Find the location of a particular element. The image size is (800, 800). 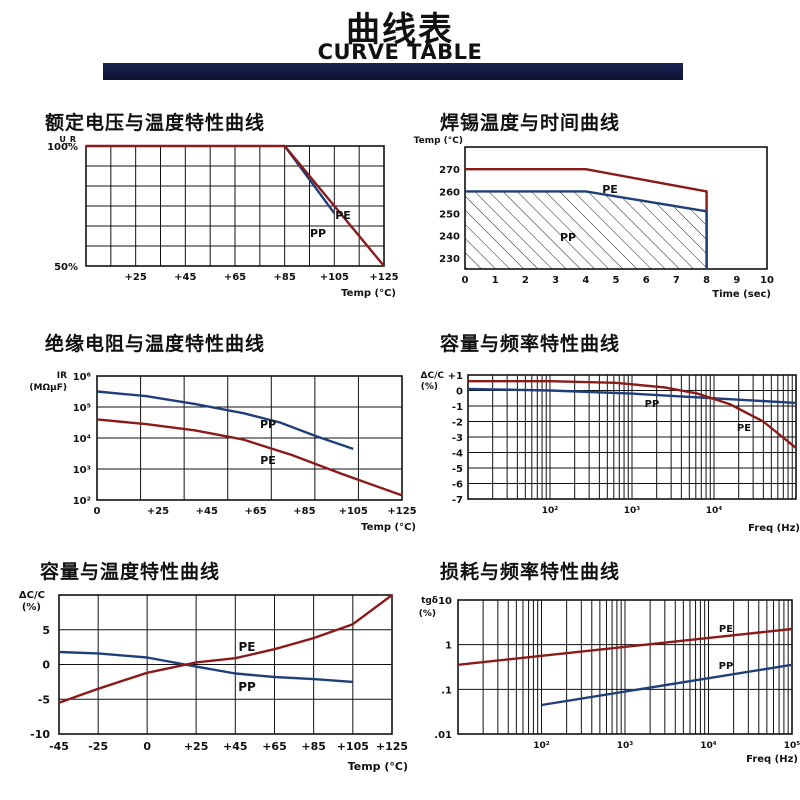

y-tick-label: 240 is located at coordinates (449, 237).